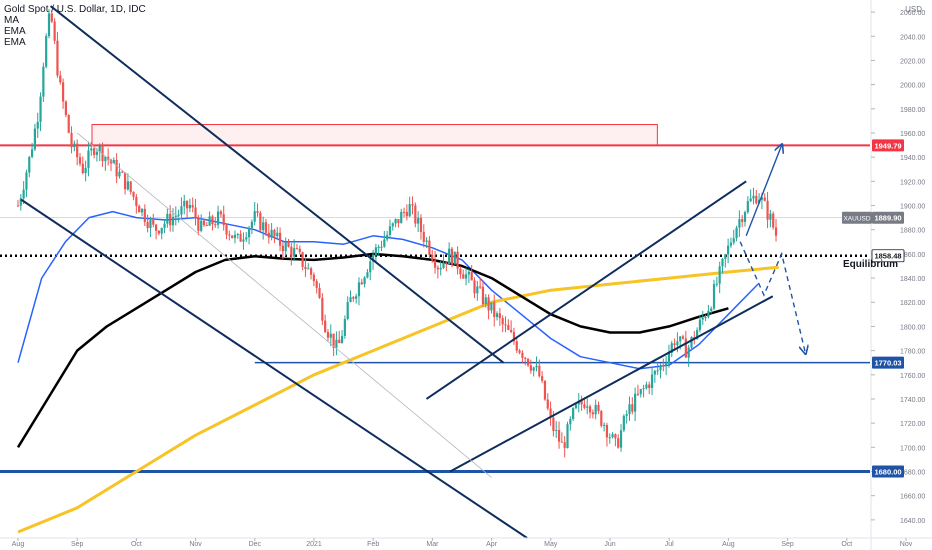 The height and width of the screenshot is (550, 932). Describe the element at coordinates (913, 9) in the screenshot. I see `currency-label: USD` at that location.